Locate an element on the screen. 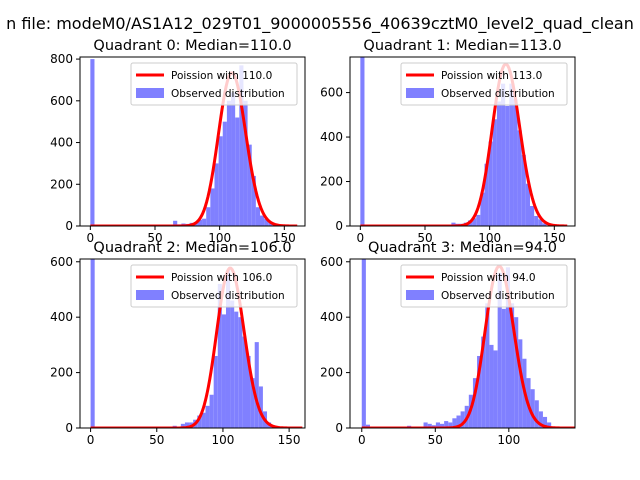 The width and height of the screenshot is (640, 480). legend-label: Poission with 106.0 is located at coordinates (221, 278).